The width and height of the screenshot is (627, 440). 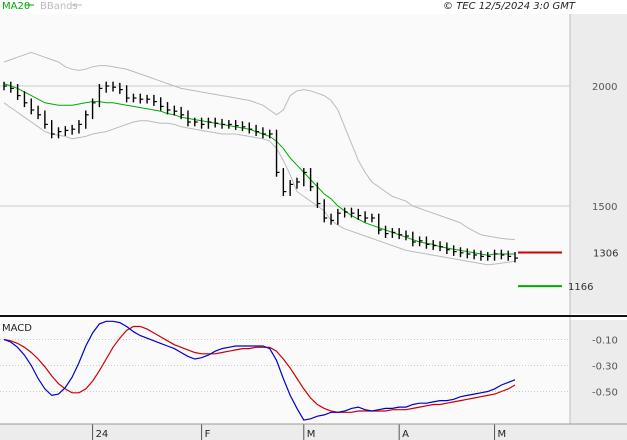 What do you see at coordinates (604, 207) in the screenshot?
I see `price-y-tick-label: 1500` at bounding box center [604, 207].